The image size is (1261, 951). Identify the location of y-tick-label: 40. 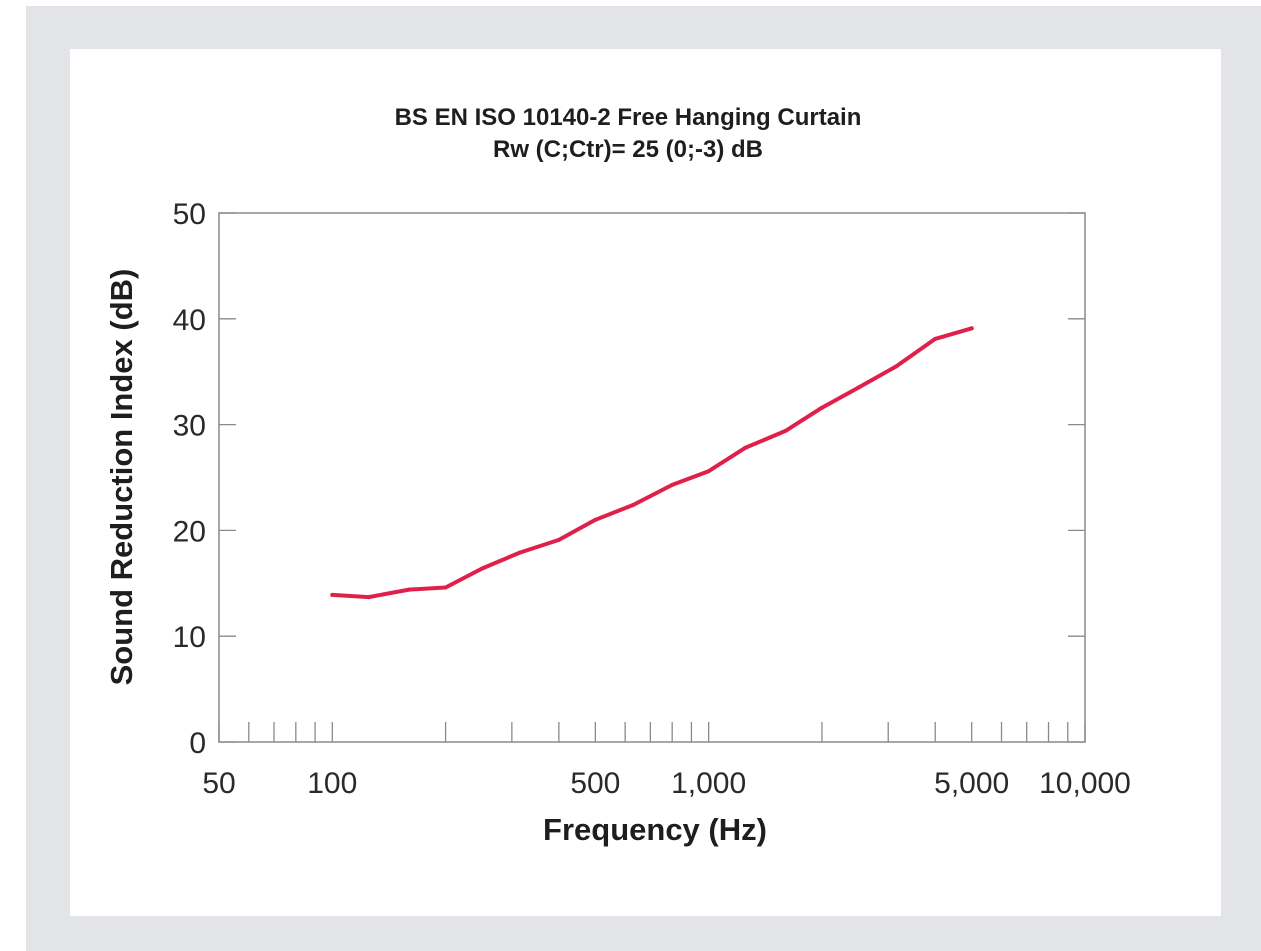
(189, 320).